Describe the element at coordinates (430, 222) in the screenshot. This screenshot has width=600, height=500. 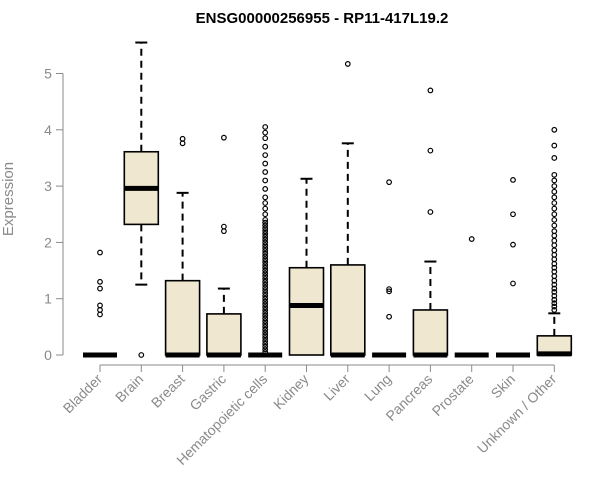
I see `box-pancreas` at that location.